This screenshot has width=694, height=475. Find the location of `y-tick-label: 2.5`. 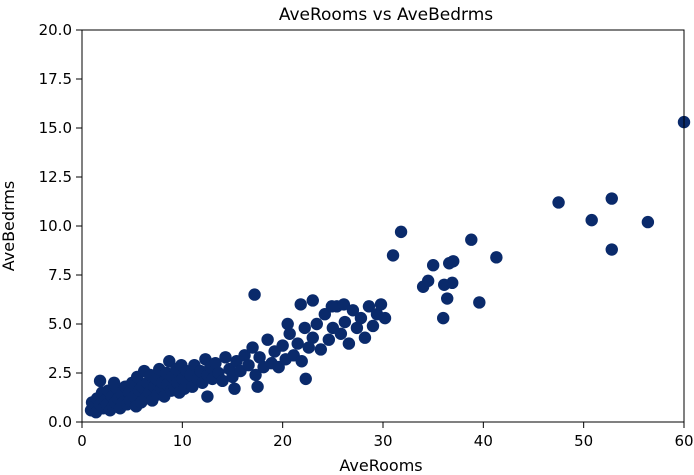

y-tick-label: 2.5 is located at coordinates (60, 373).